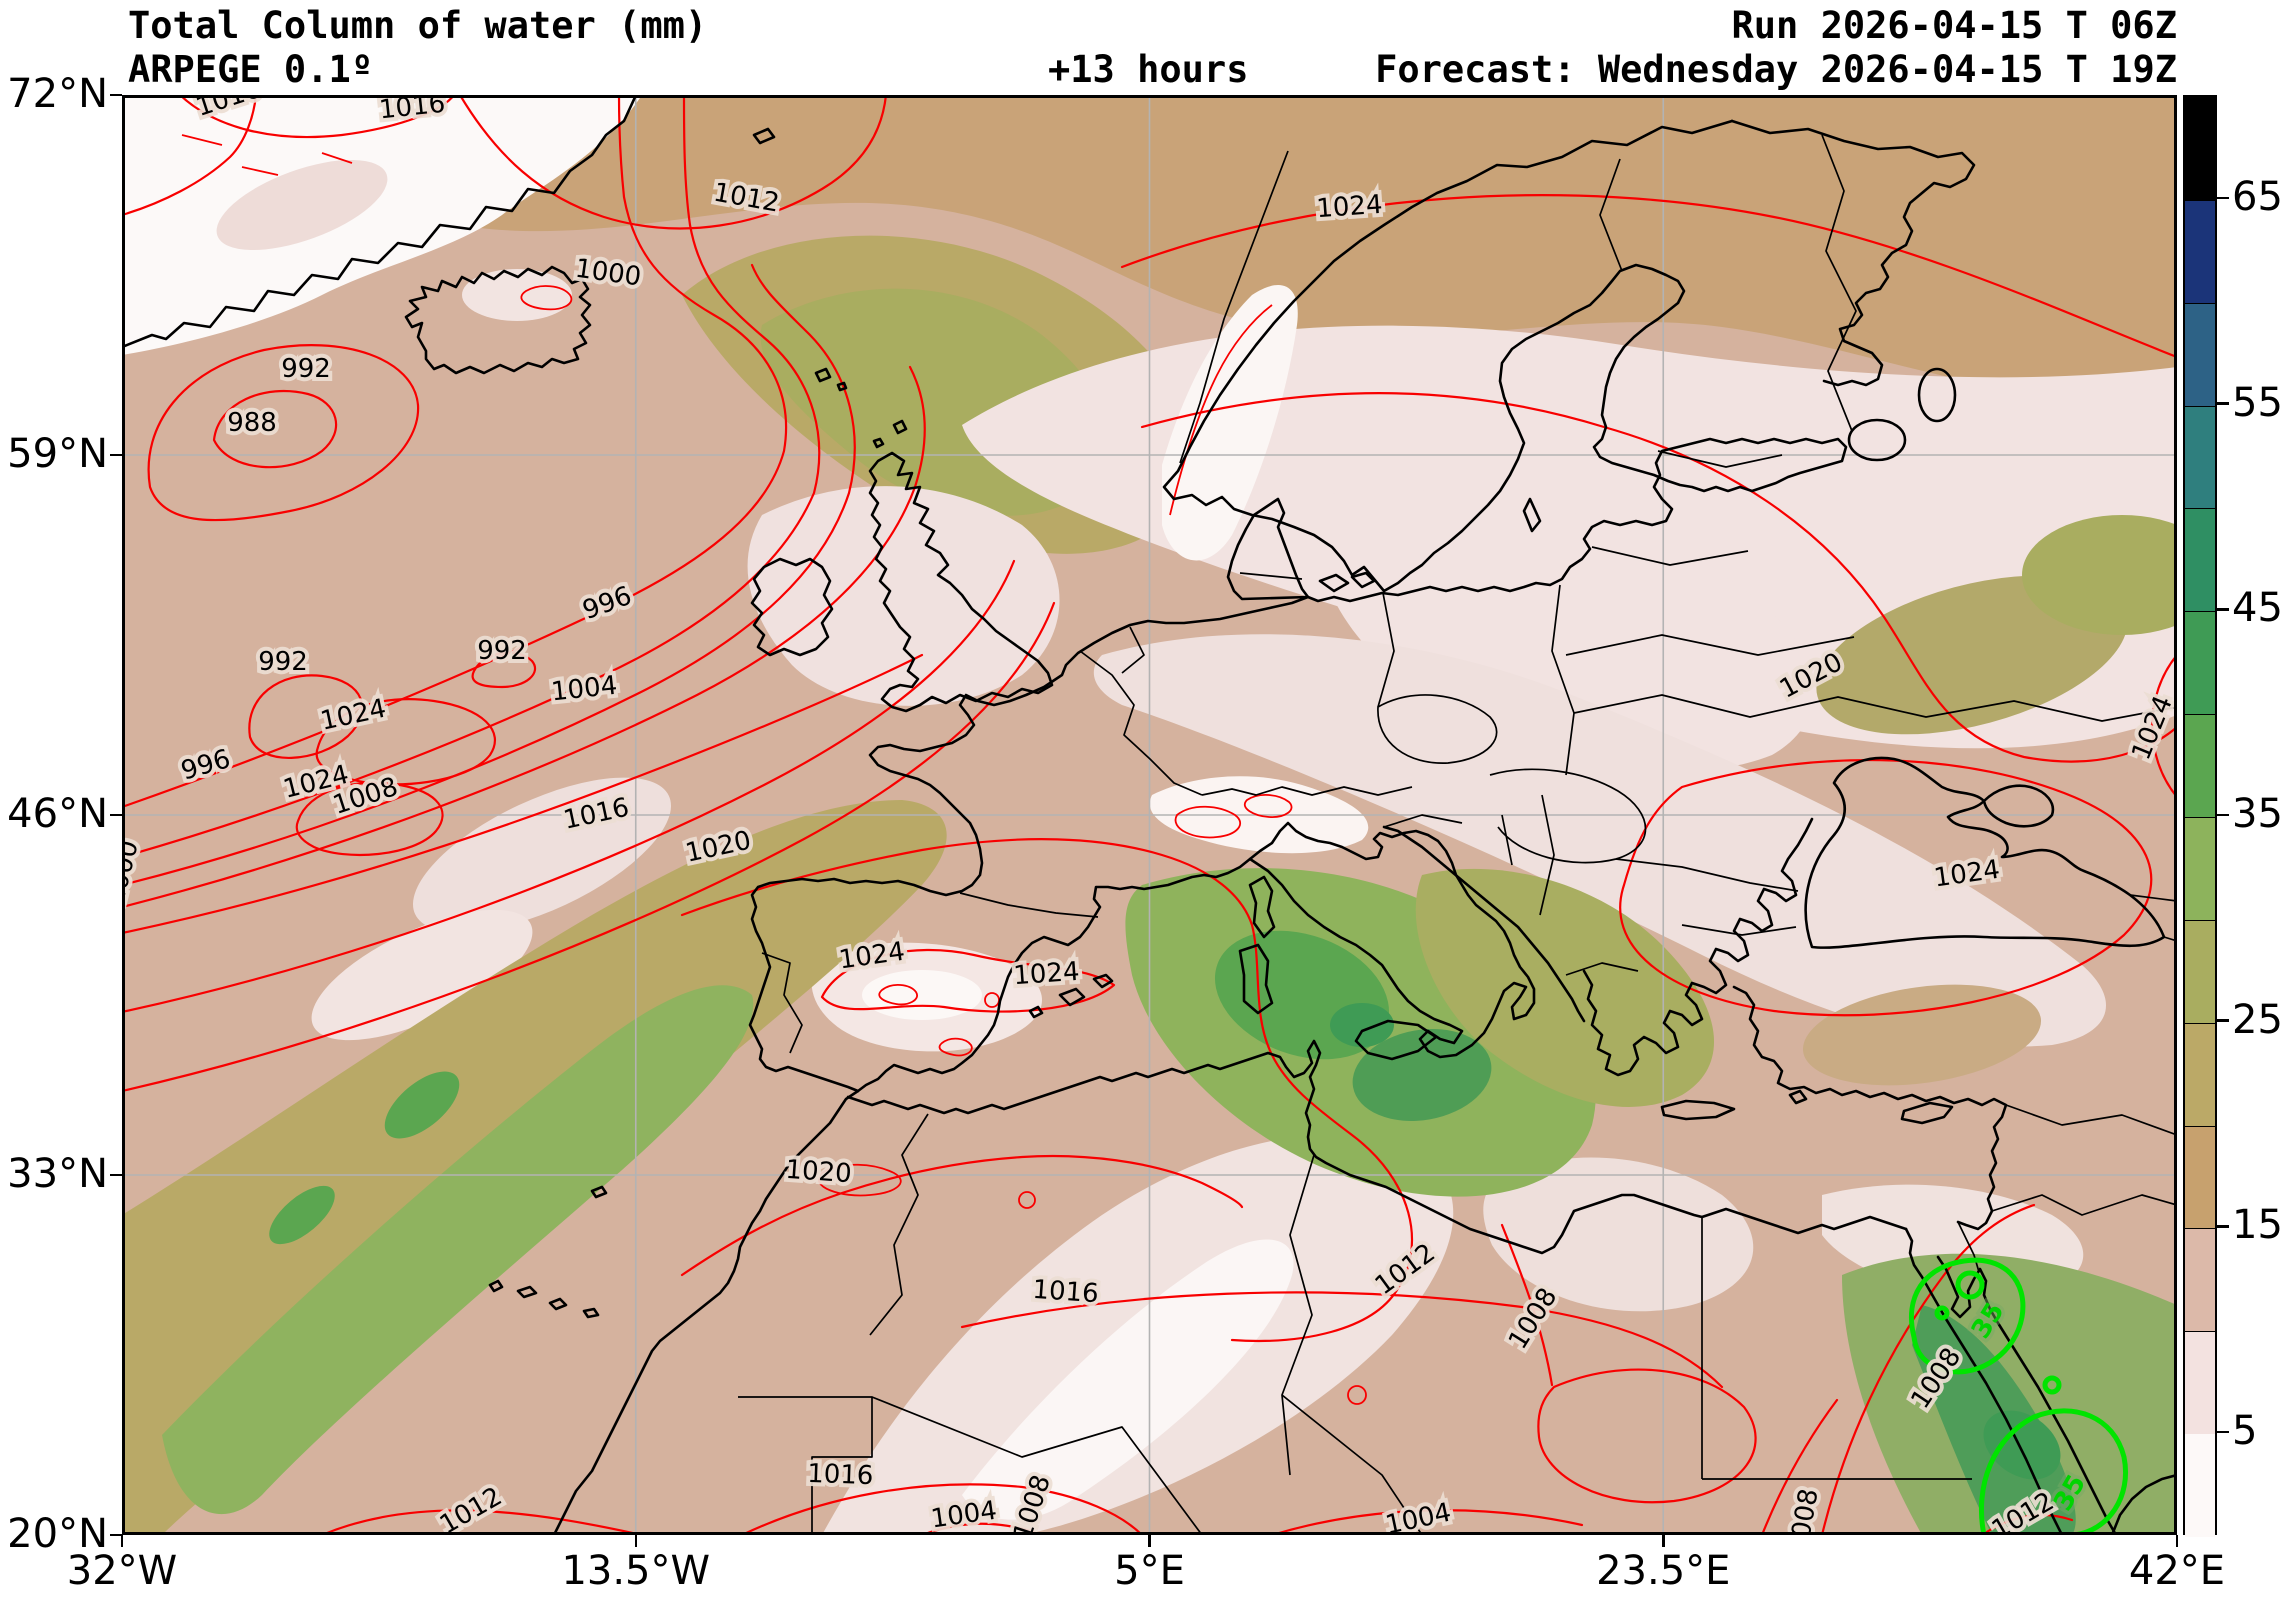  Describe the element at coordinates (251, 69) in the screenshot. I see `model-label: ARPEGE 0.1º` at that location.